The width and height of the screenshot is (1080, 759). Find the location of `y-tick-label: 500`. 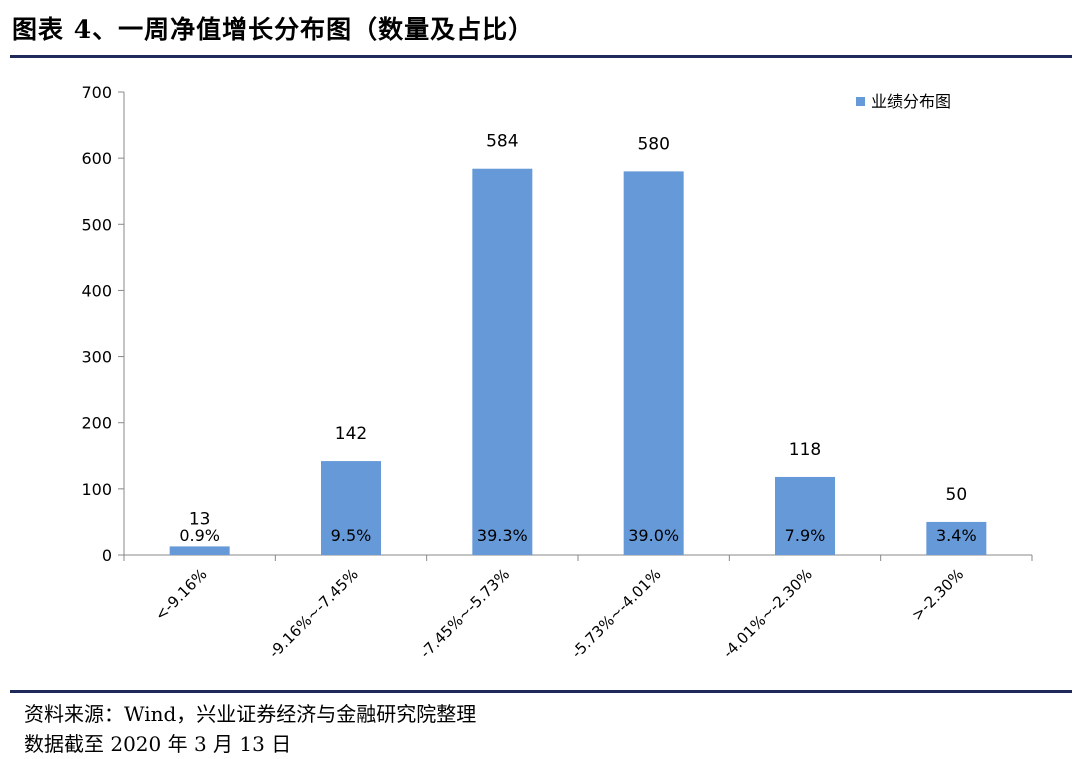

y-tick-label: 500 is located at coordinates (96, 224).